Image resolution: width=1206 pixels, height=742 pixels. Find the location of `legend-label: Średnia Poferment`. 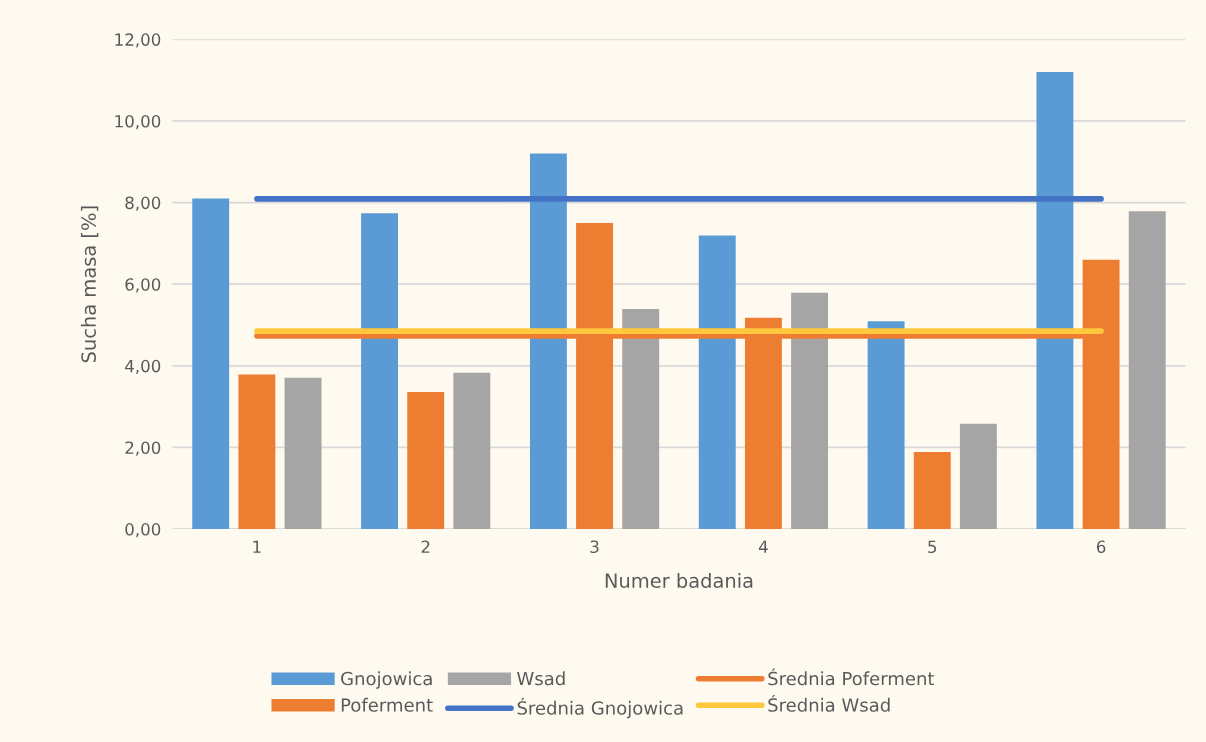

legend-label: Średnia Poferment is located at coordinates (851, 677).